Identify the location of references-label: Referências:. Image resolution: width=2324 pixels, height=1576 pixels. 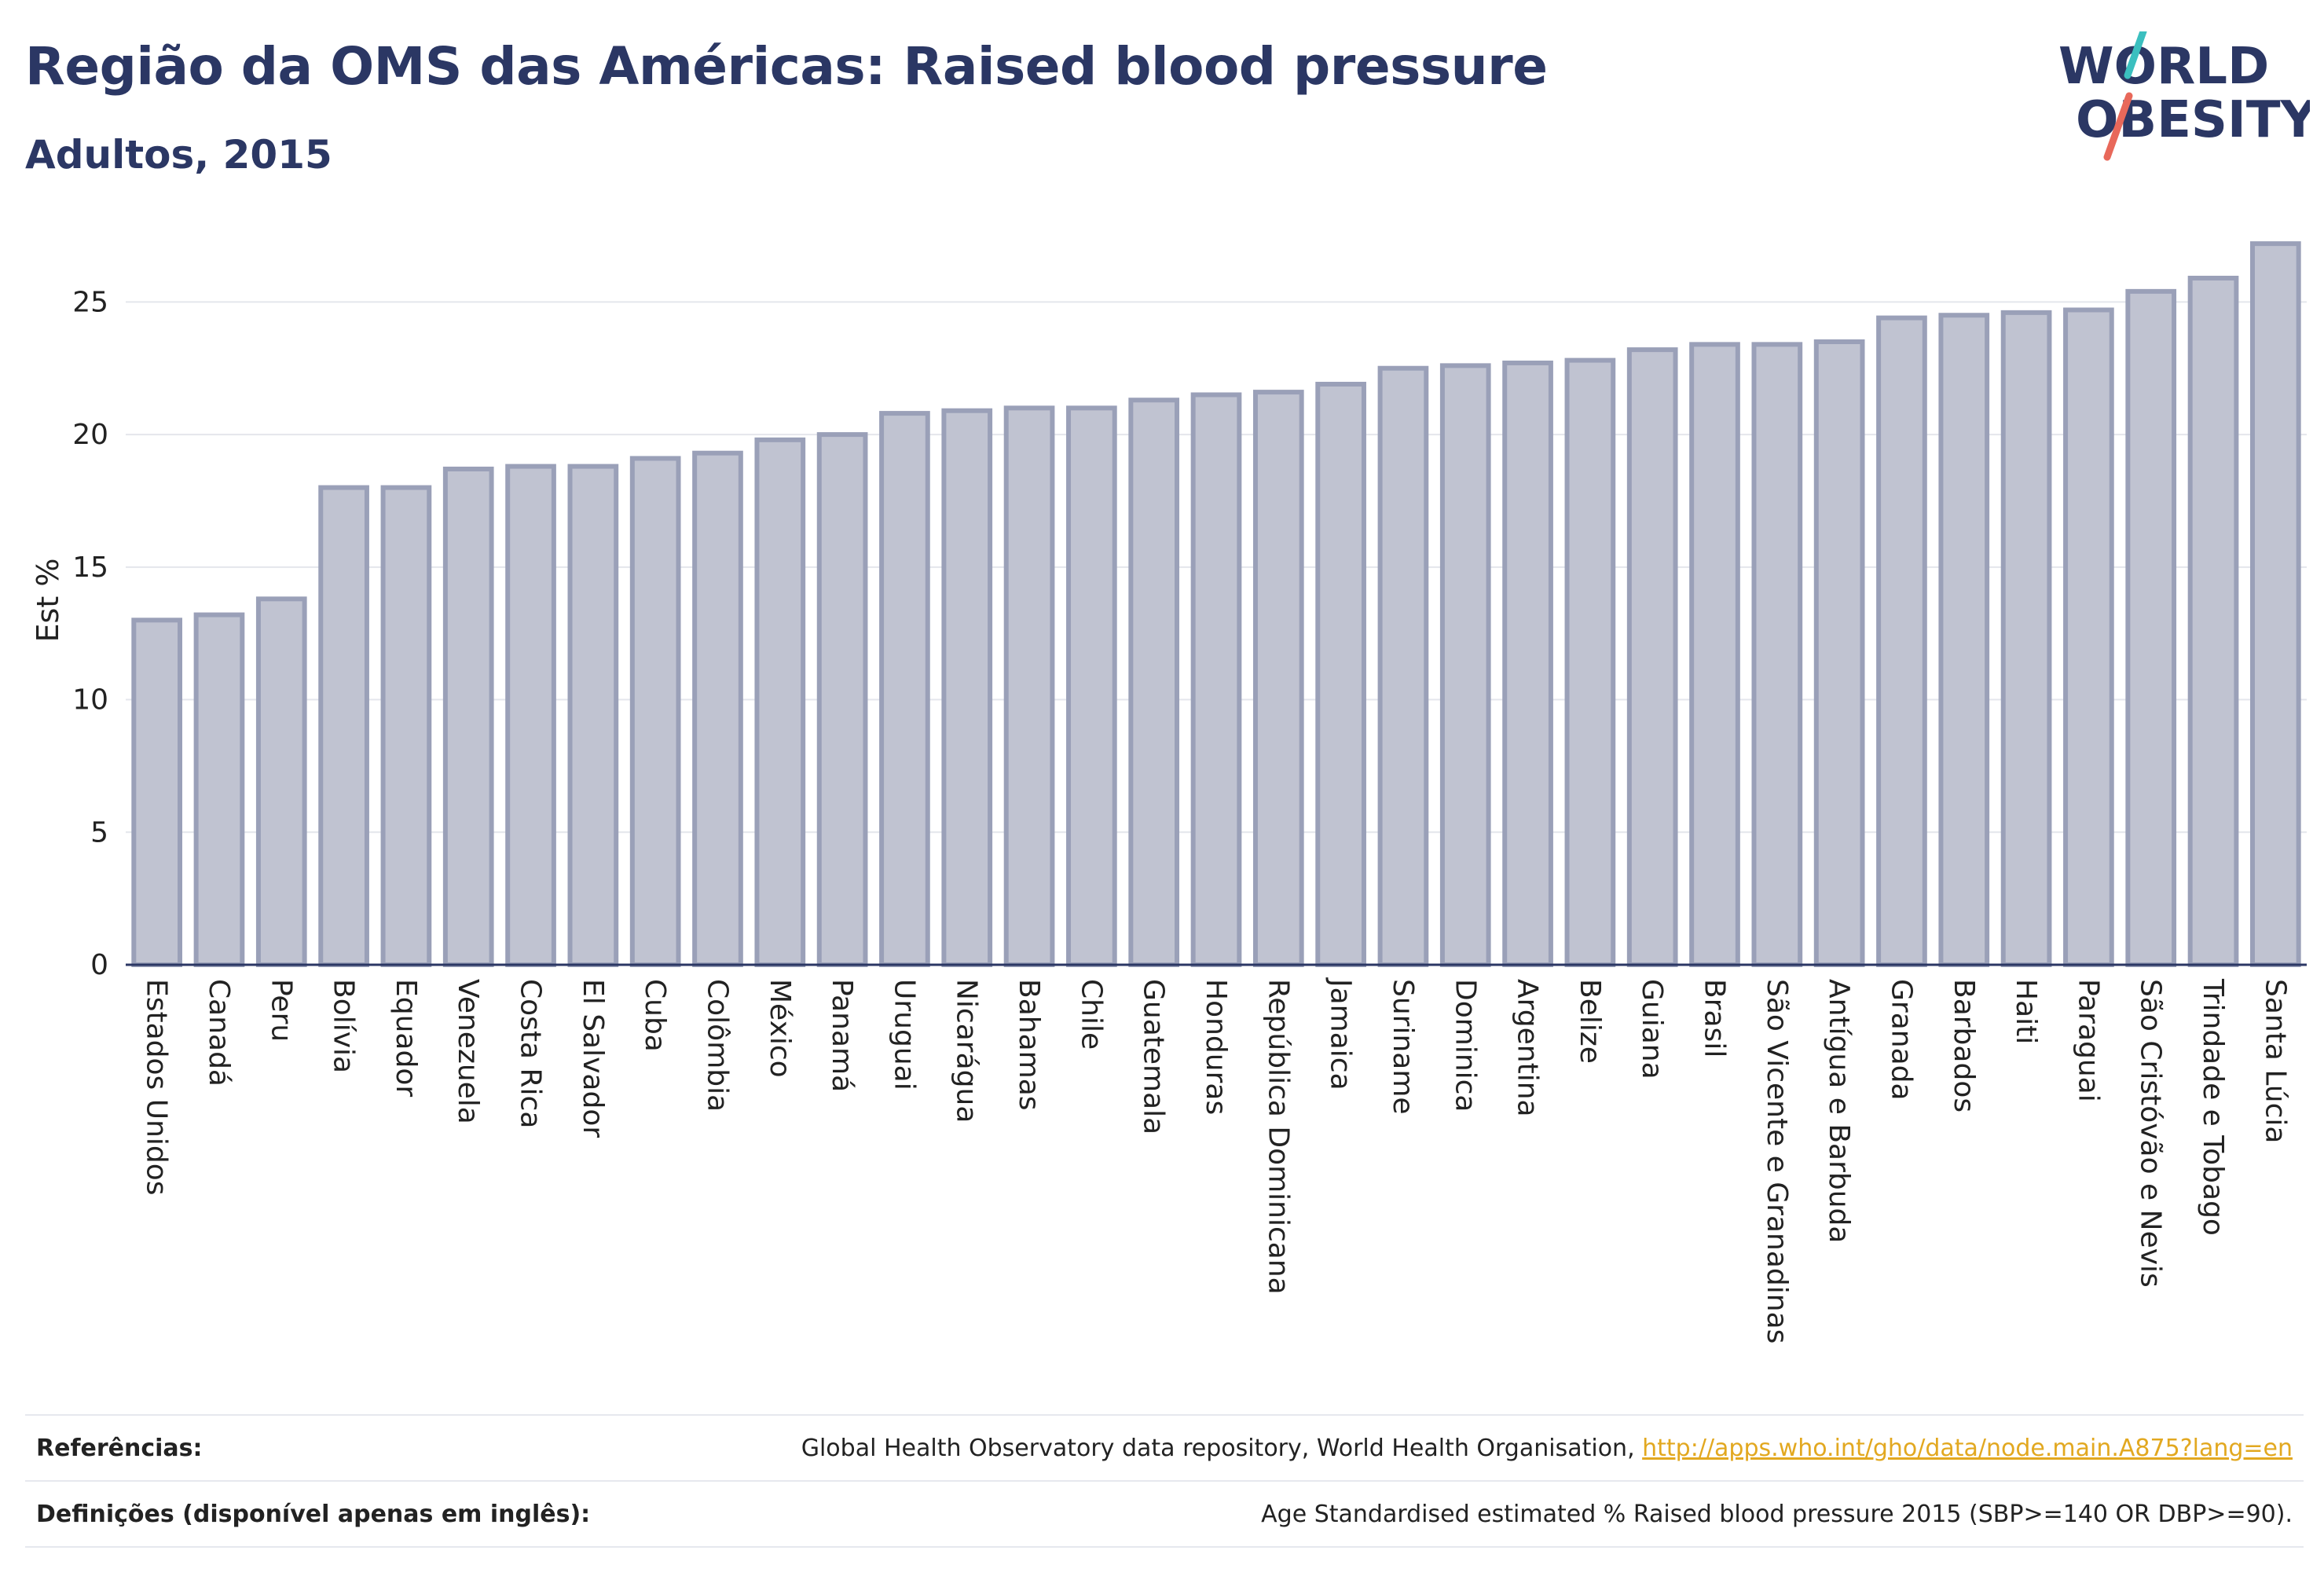
(119, 1448).